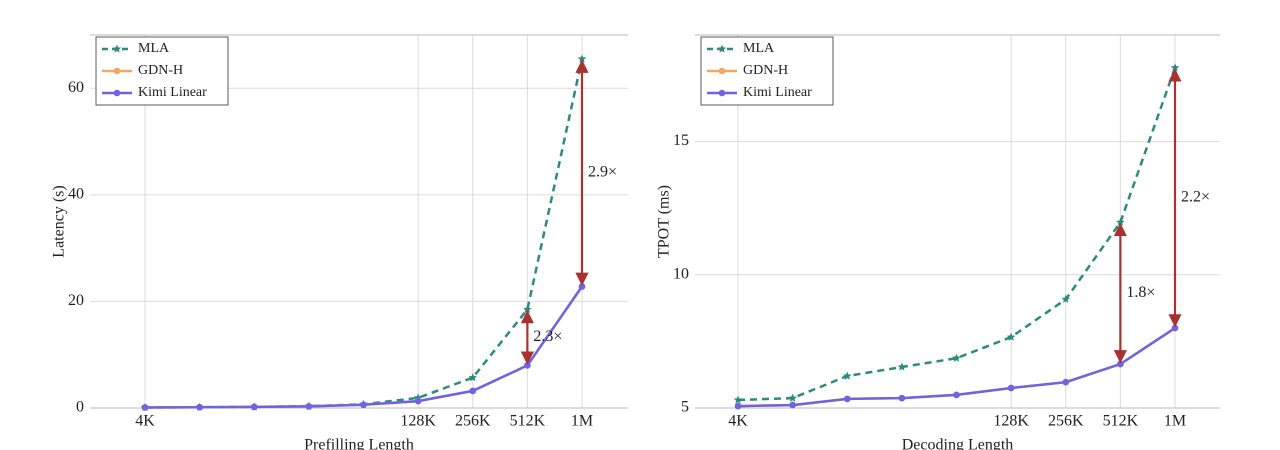  Describe the element at coordinates (1140, 292) in the screenshot. I see `annotation: 1.8×` at that location.